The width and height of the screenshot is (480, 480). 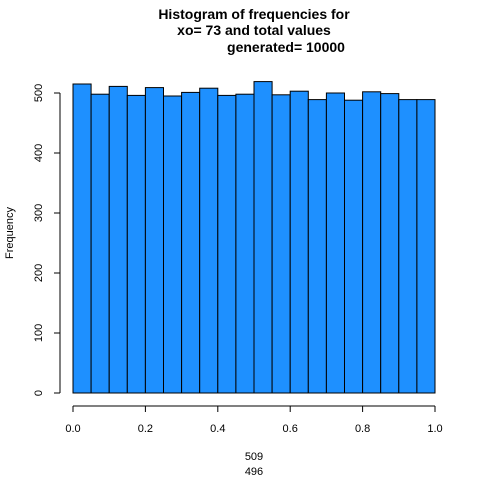 What do you see at coordinates (39, 393) in the screenshot?
I see `y-tick-label: 0` at bounding box center [39, 393].